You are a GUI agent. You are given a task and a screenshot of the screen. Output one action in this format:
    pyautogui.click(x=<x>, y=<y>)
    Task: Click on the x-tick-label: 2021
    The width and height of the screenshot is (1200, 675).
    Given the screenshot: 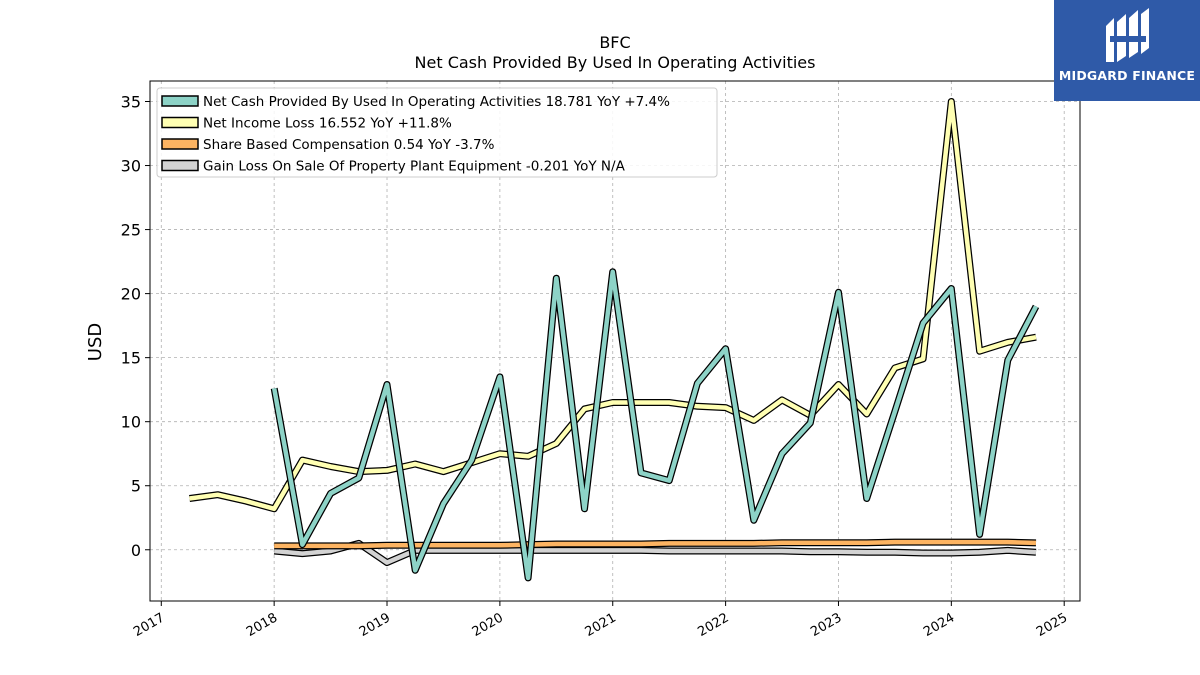 What is the action you would take?
    pyautogui.click(x=601, y=625)
    